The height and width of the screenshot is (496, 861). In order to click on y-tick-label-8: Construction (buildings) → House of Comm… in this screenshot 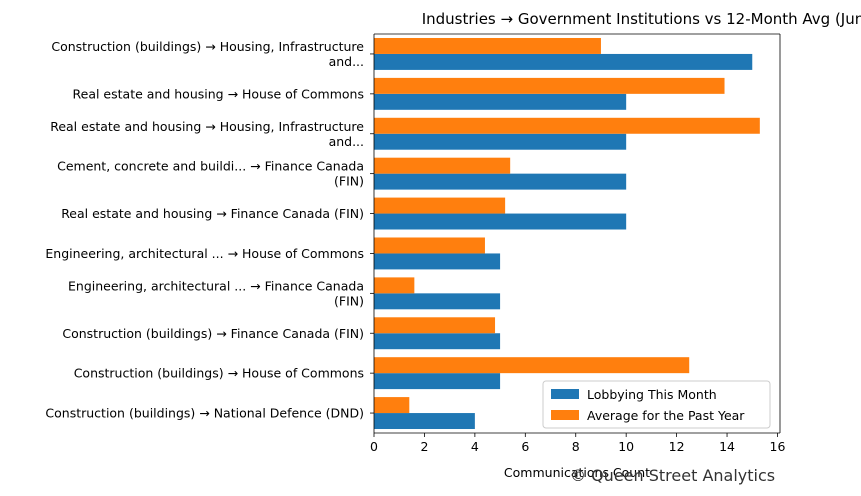, I will do `click(219, 373)`.